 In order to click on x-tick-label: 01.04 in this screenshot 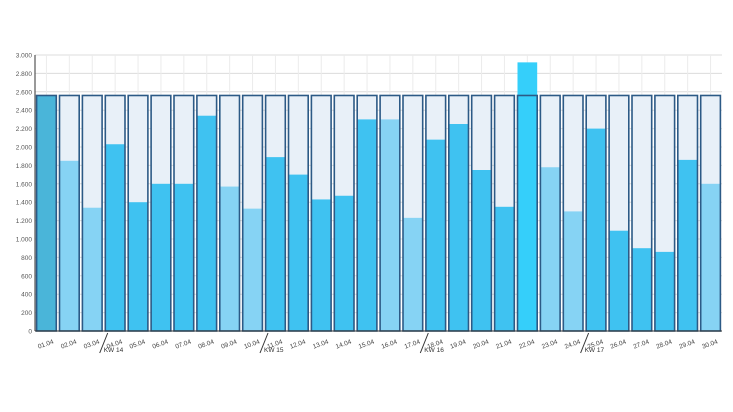, I will do `click(46, 344)`.